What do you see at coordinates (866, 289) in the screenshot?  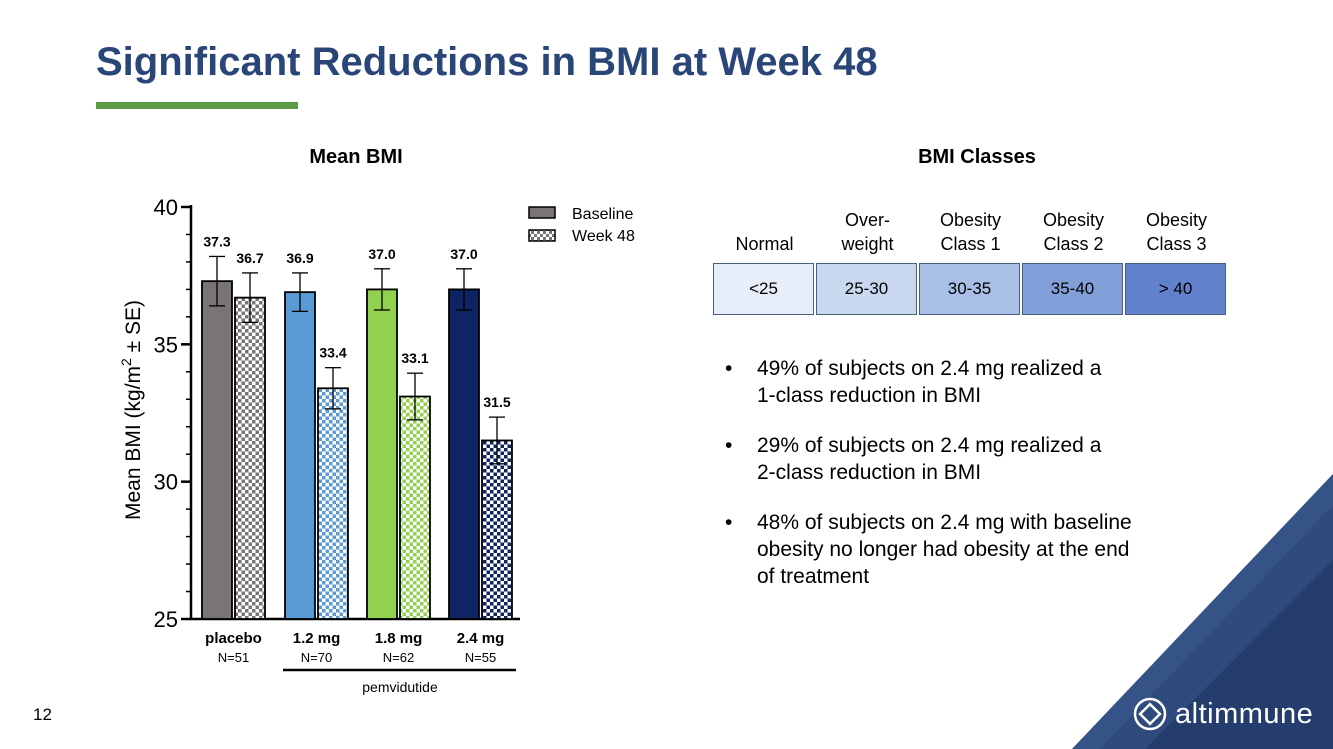 I see `class-range-overweight: 25-30` at bounding box center [866, 289].